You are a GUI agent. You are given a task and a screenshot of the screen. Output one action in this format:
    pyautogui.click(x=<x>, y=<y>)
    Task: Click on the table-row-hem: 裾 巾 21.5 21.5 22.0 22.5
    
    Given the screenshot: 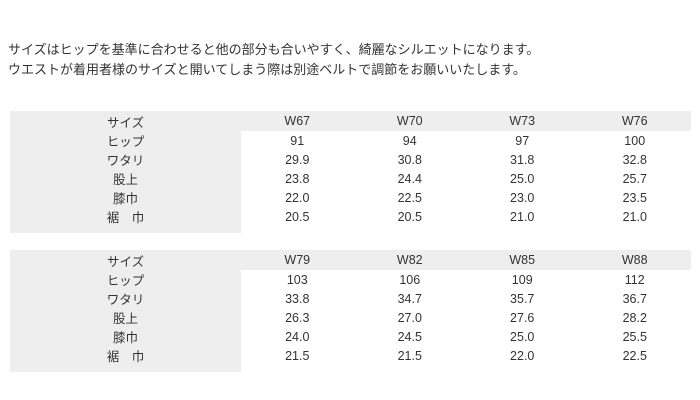 What is the action you would take?
    pyautogui.click(x=350, y=355)
    